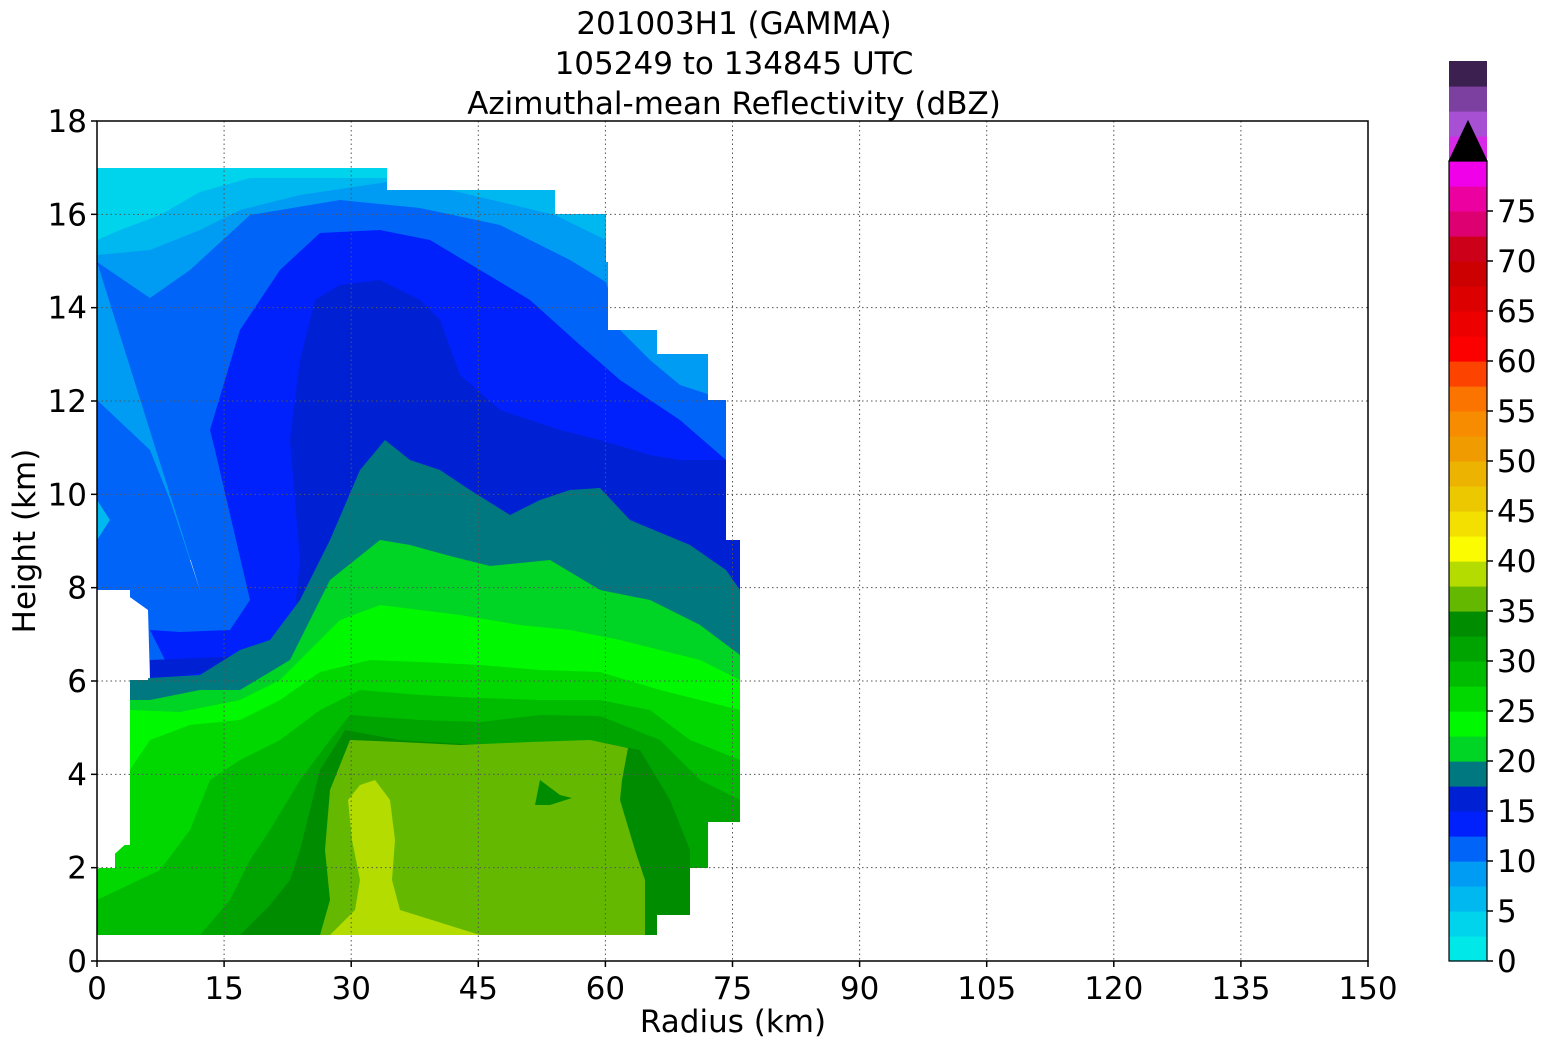  What do you see at coordinates (242, 144) in the screenshot?
I see `mask-top-strip` at bounding box center [242, 144].